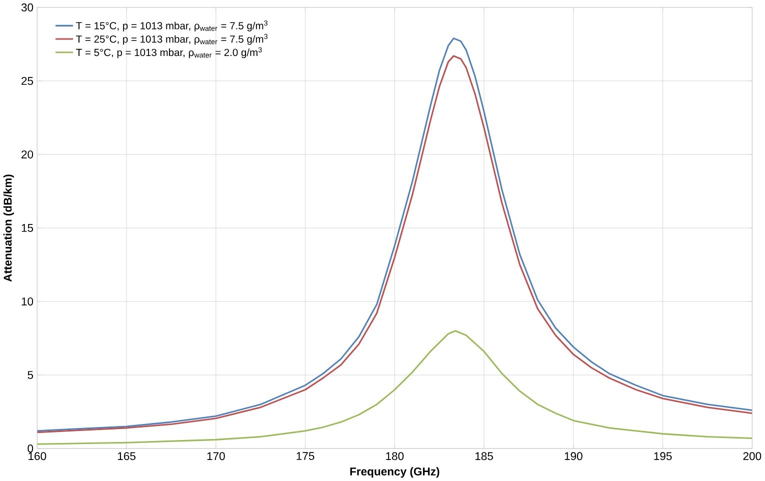  I want to click on x-tick-label: 180, so click(395, 456).